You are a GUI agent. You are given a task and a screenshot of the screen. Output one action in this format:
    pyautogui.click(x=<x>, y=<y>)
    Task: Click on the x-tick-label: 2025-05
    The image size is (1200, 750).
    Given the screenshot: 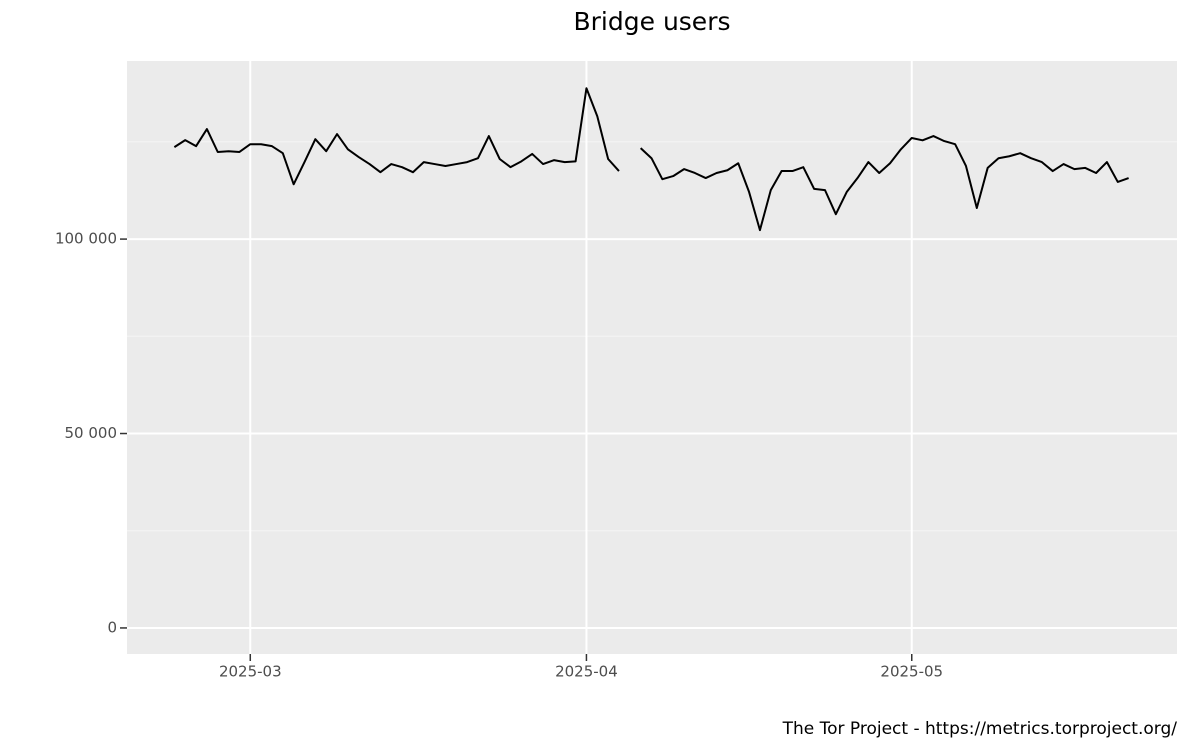 What is the action you would take?
    pyautogui.click(x=911, y=672)
    